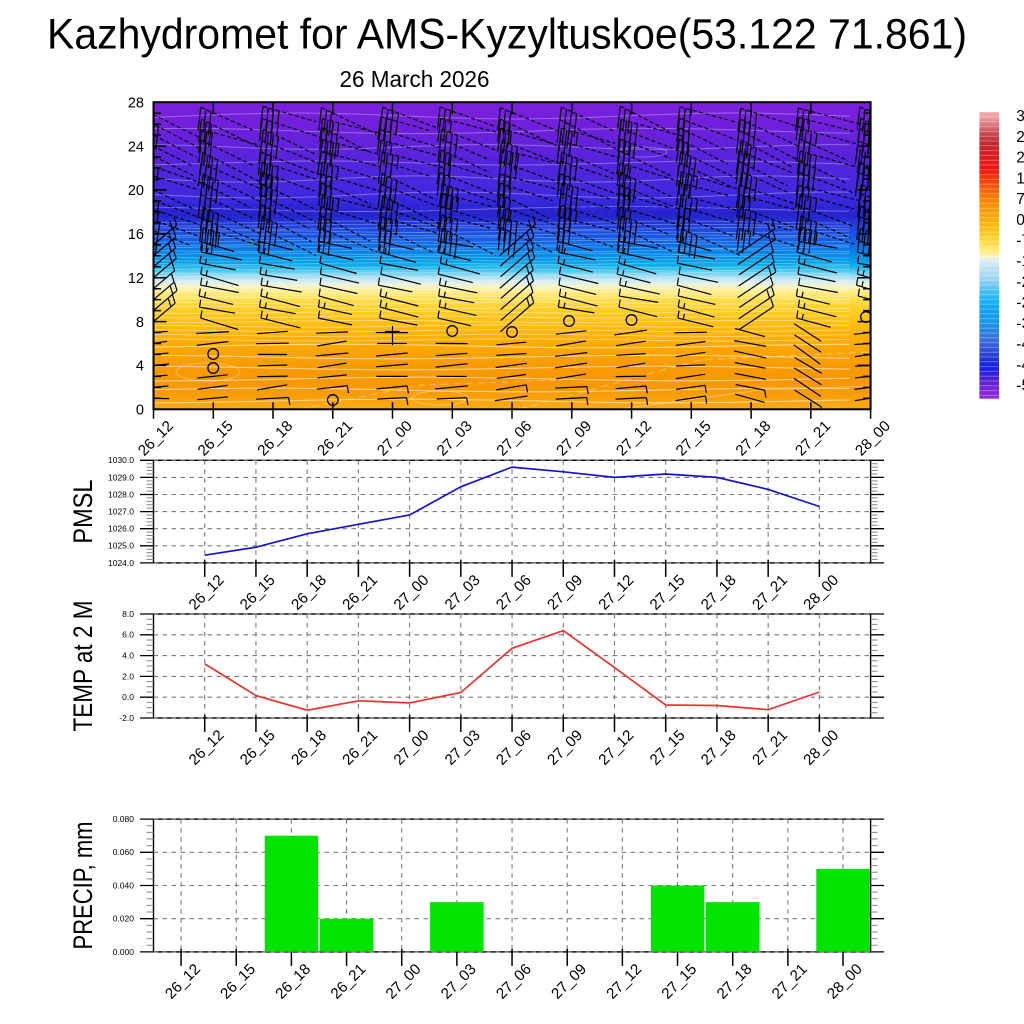 This screenshot has width=1024, height=1024. I want to click on svg-text: -42, so click(1020, 344).